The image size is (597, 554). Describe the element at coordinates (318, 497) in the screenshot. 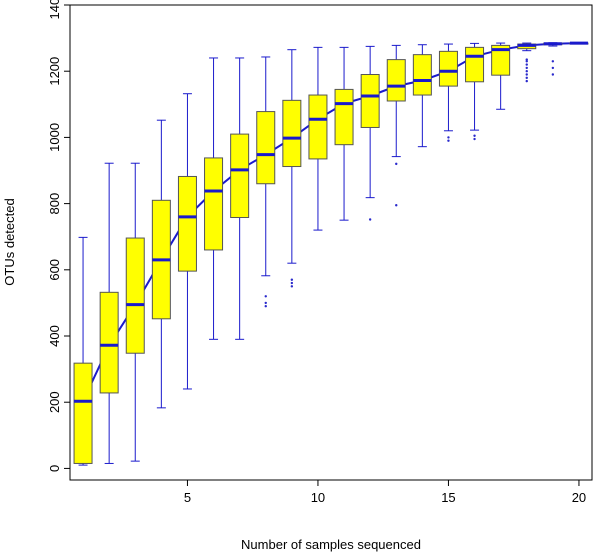

I see `x-tick-label: 10` at that location.